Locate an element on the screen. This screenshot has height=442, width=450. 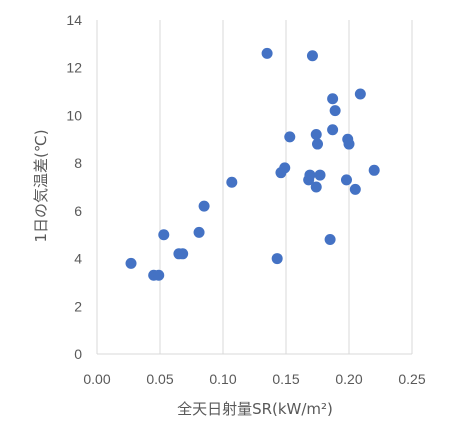
y-tick-label: 4 is located at coordinates (78, 259).